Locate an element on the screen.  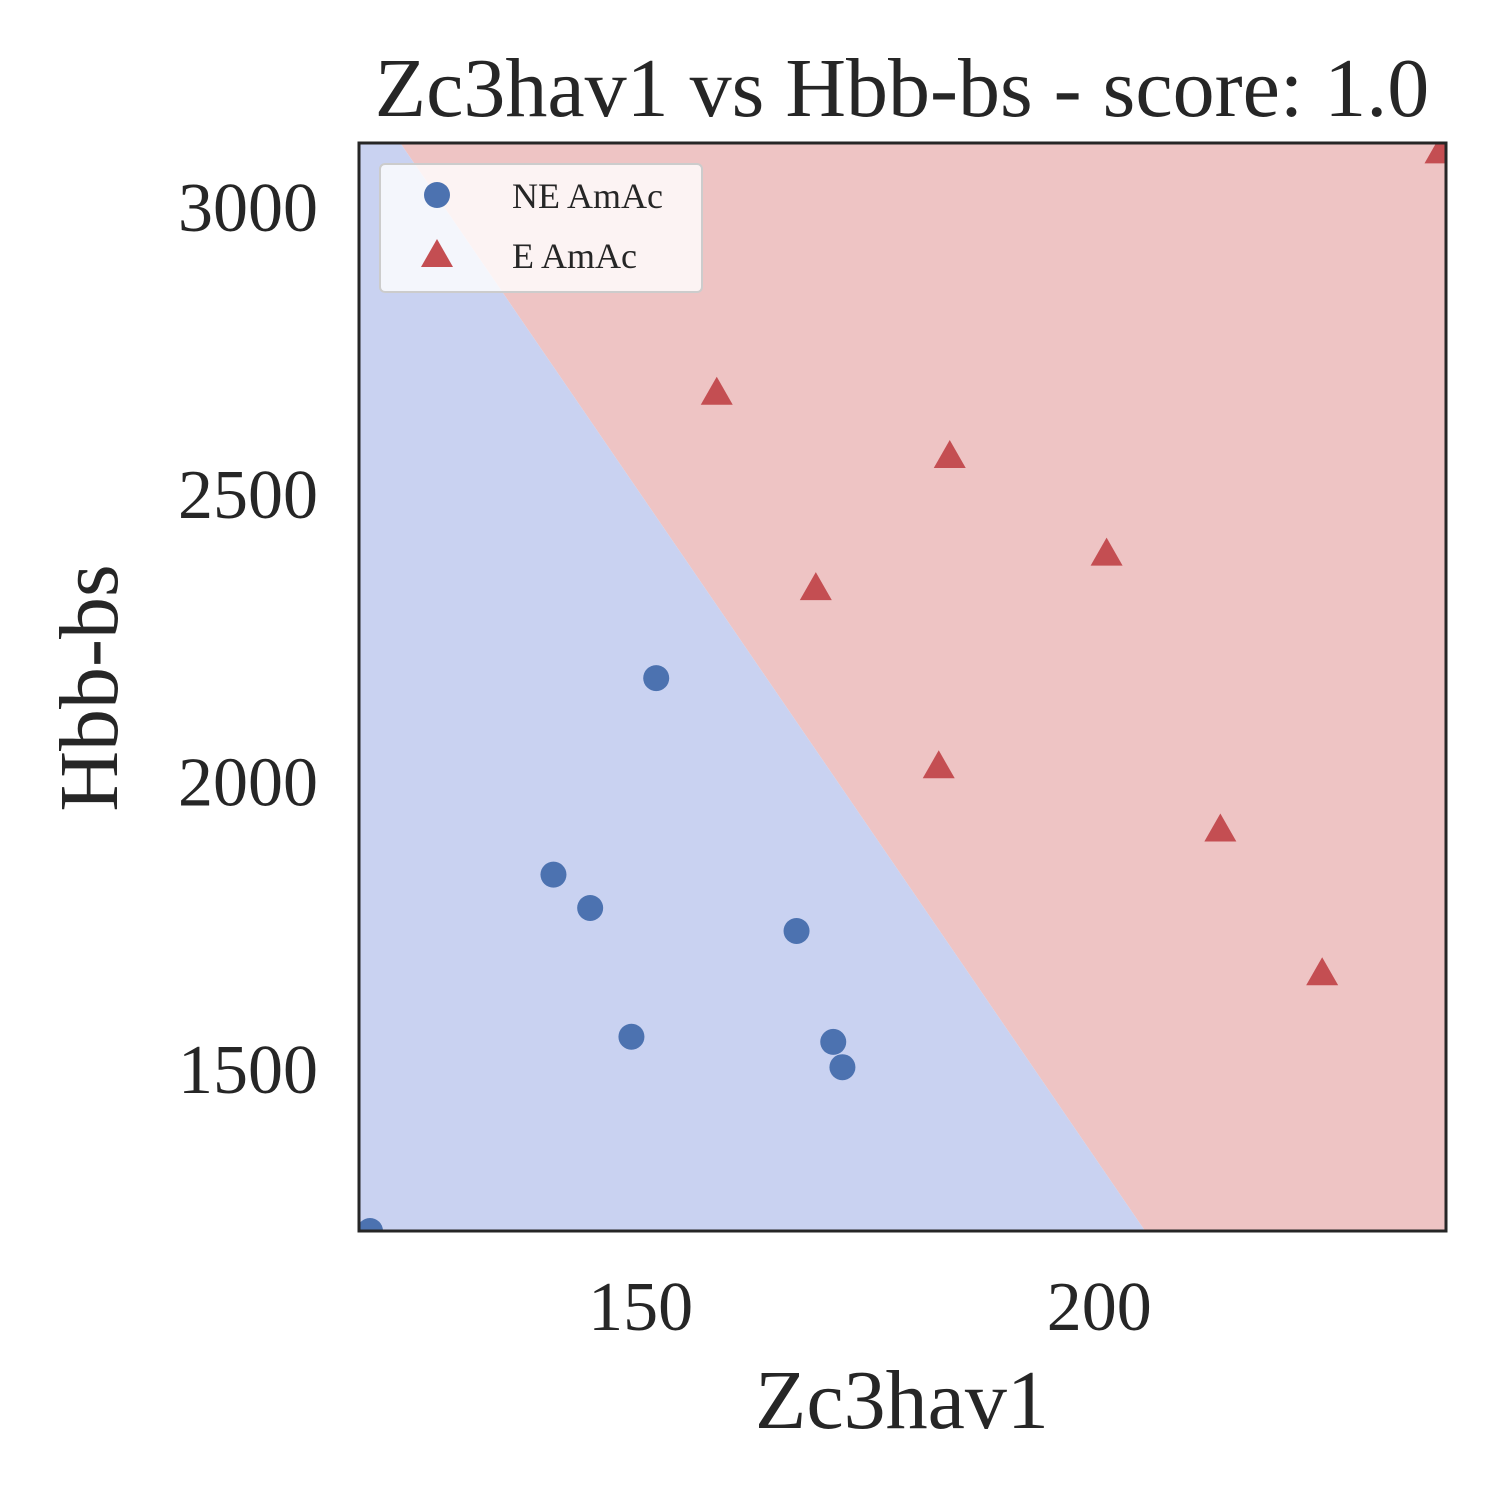
legend: NE AmAc E AmAc is located at coordinates (541, 228).